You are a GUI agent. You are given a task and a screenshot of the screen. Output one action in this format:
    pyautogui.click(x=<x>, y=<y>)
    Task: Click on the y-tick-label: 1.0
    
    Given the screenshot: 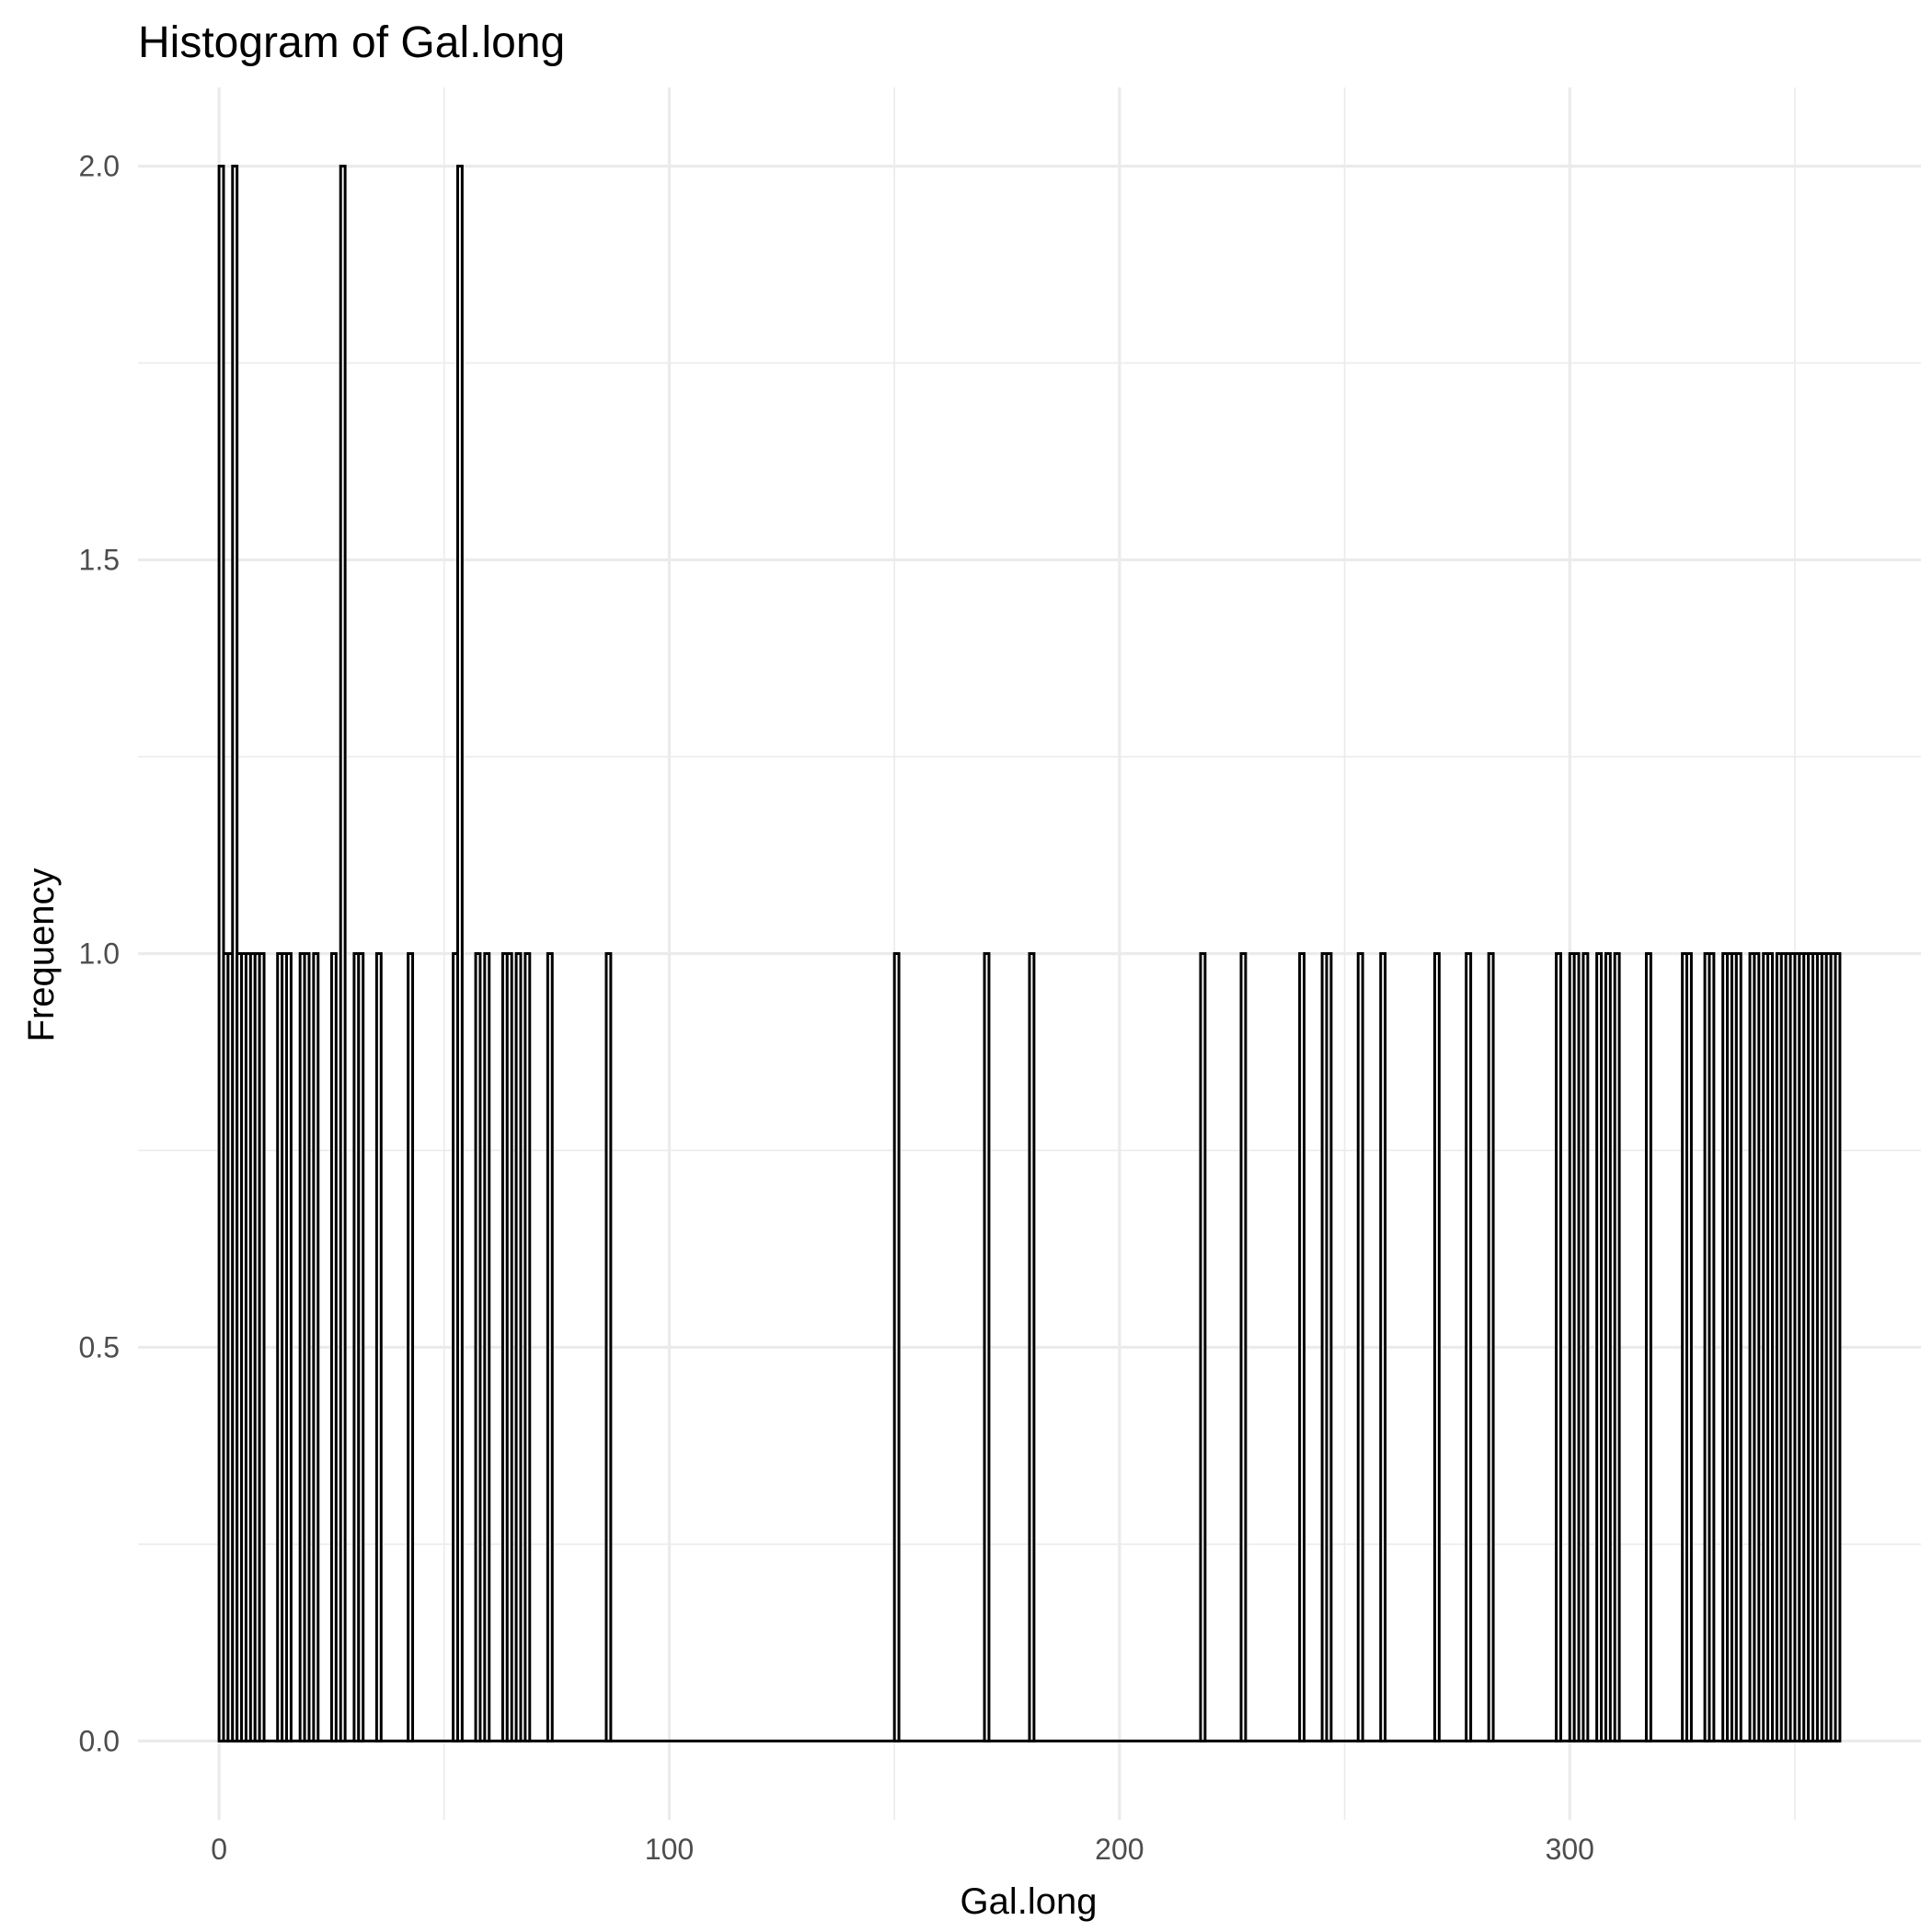 What is the action you would take?
    pyautogui.click(x=99, y=954)
    